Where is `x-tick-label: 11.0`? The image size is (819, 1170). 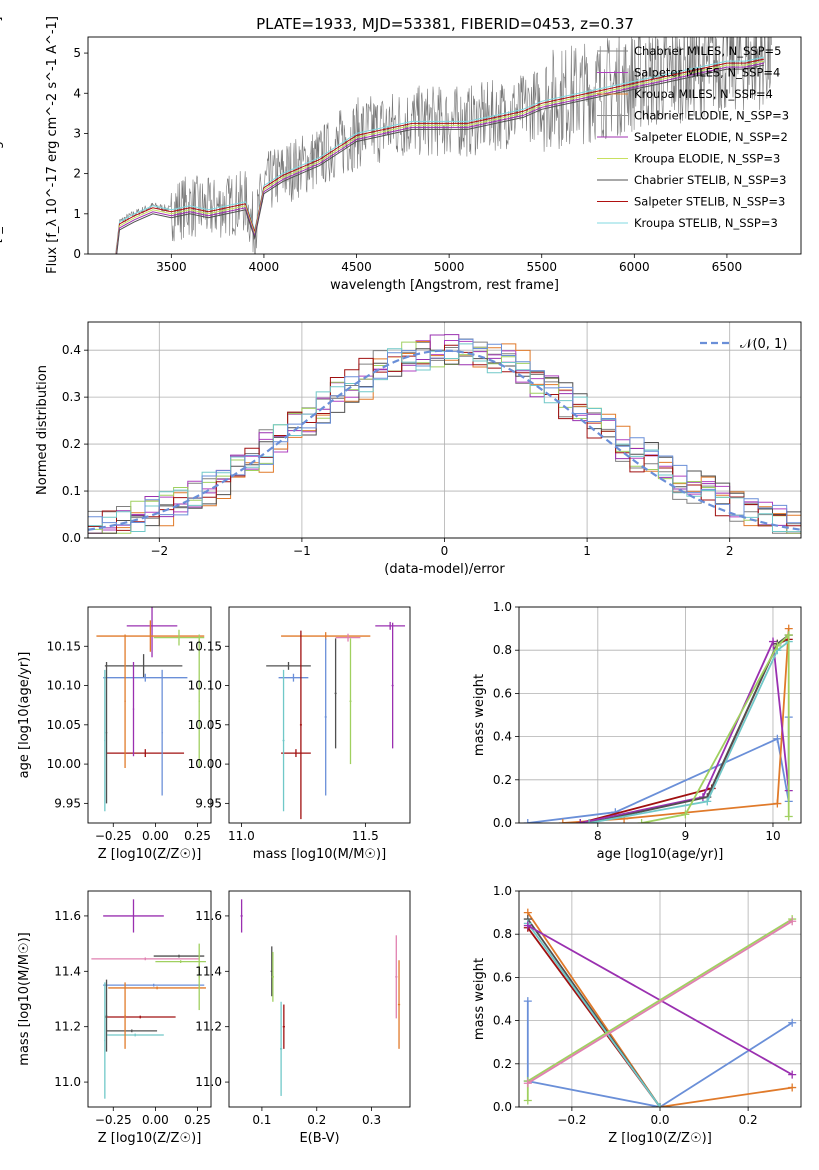
x-tick-label: 11.0 is located at coordinates (241, 836).